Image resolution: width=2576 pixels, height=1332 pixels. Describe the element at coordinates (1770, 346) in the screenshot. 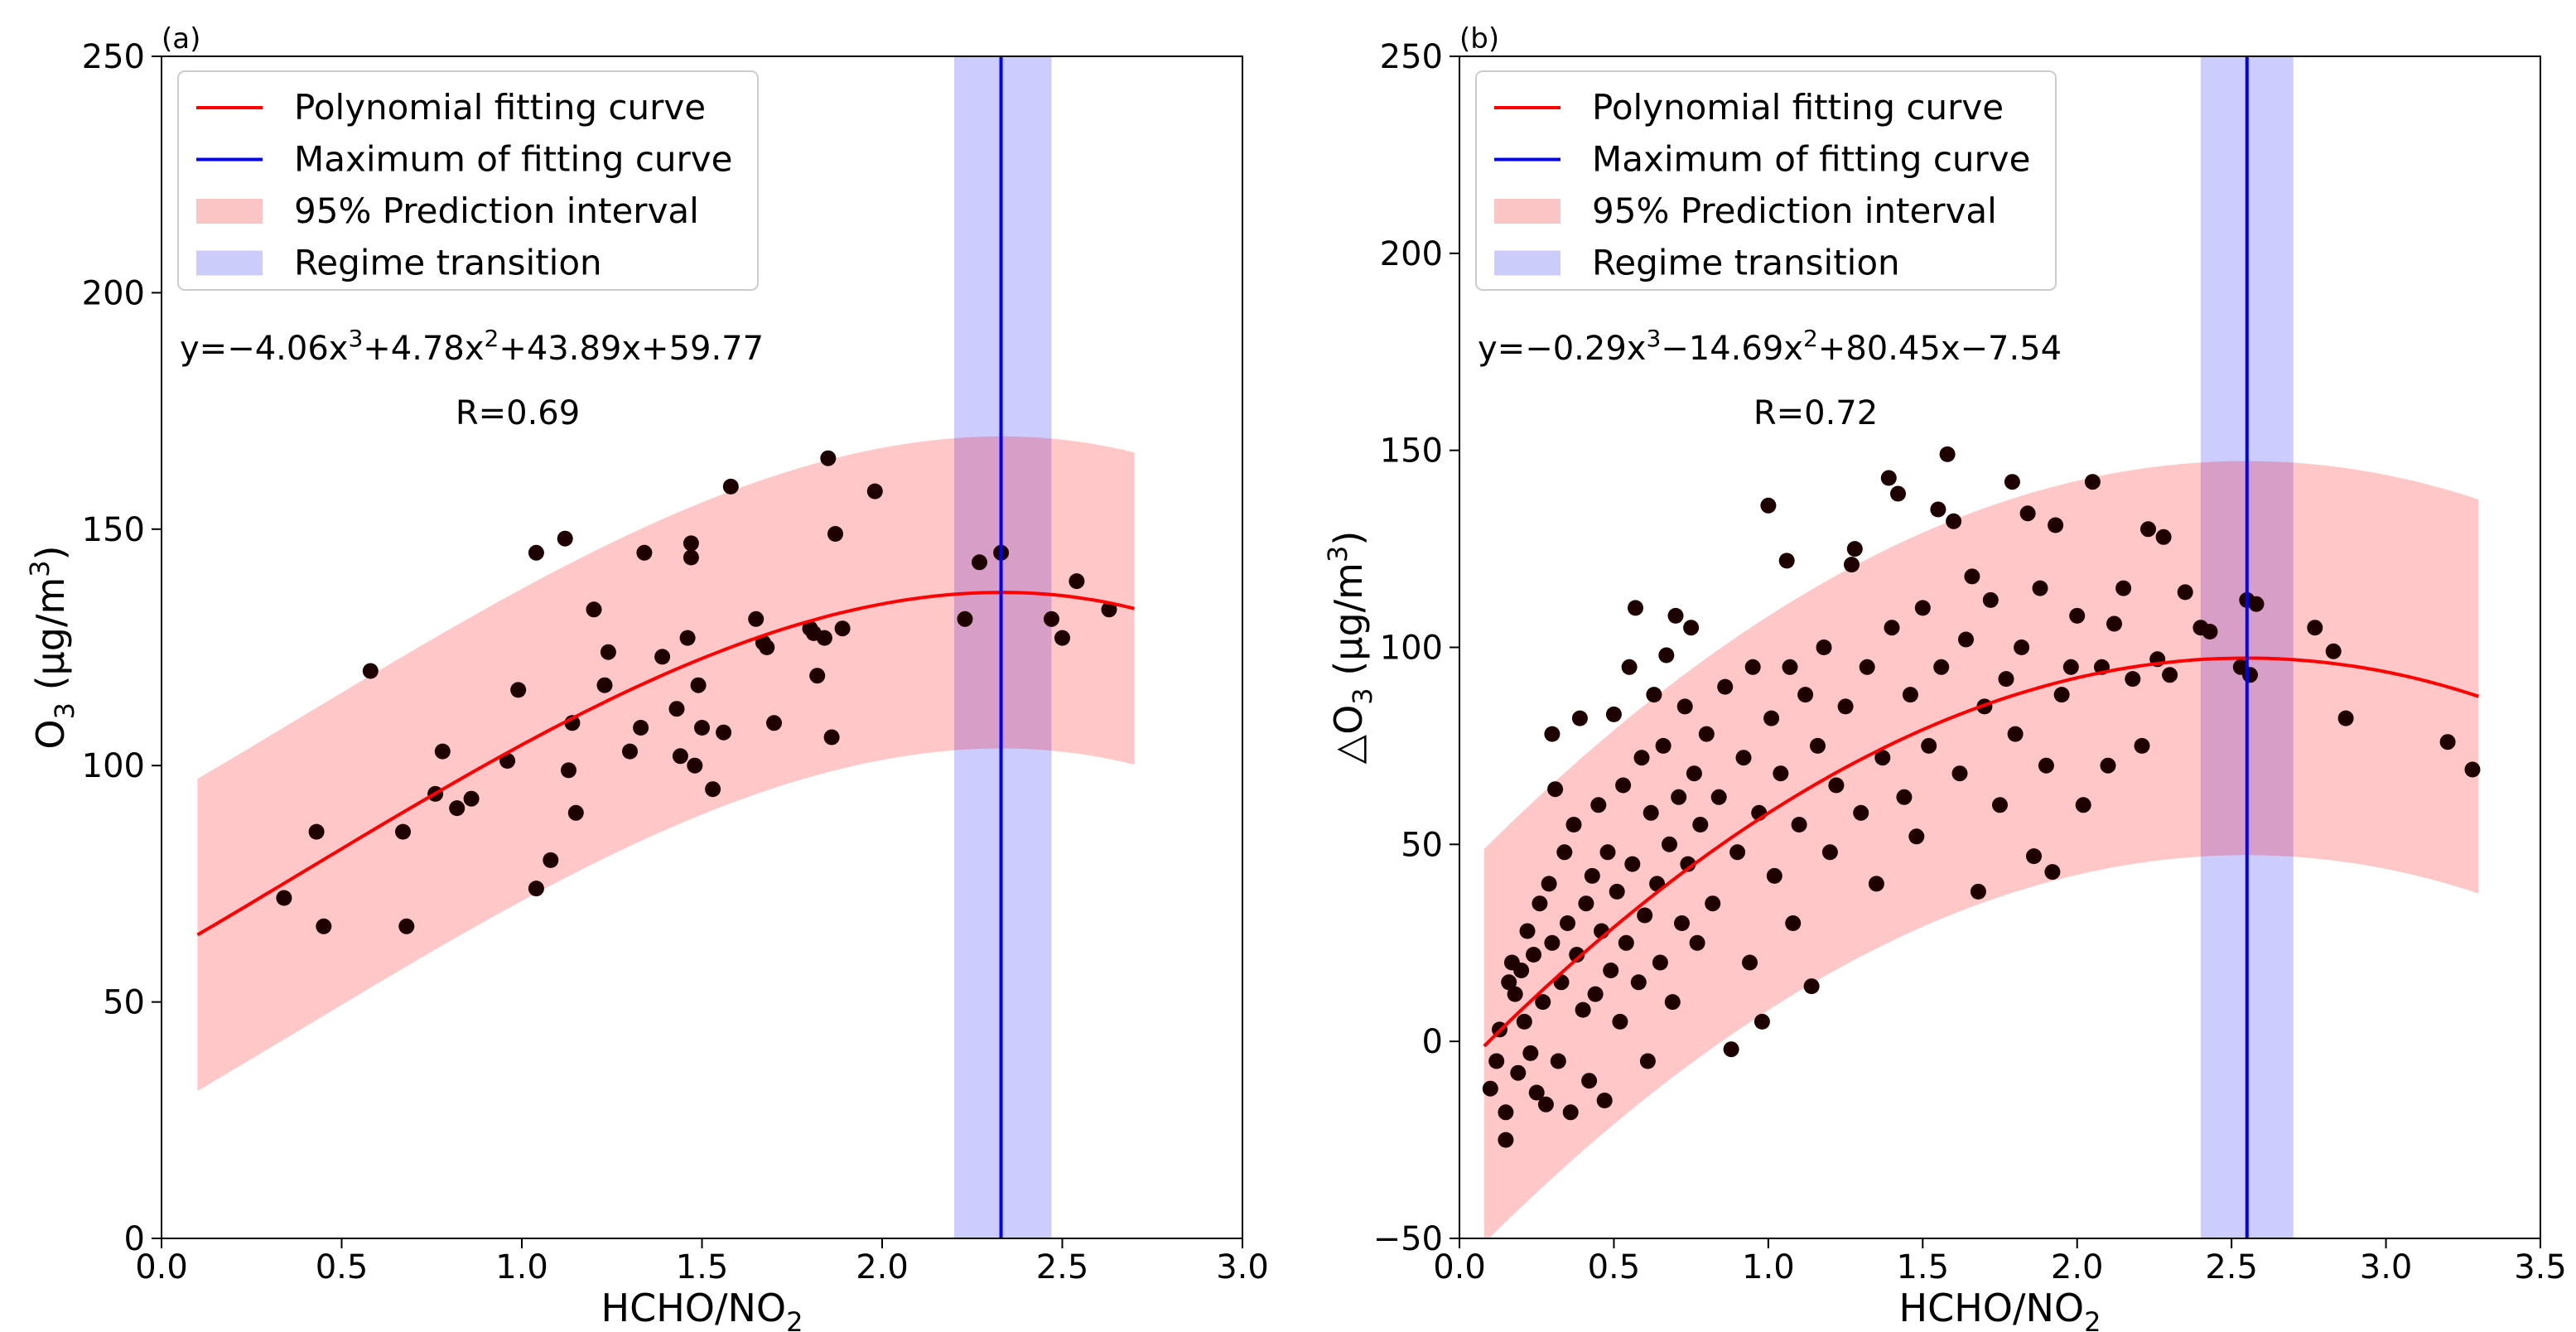

I see `fit-equation: y=−0.29x3−14.69x2+80.45x−7.54` at that location.